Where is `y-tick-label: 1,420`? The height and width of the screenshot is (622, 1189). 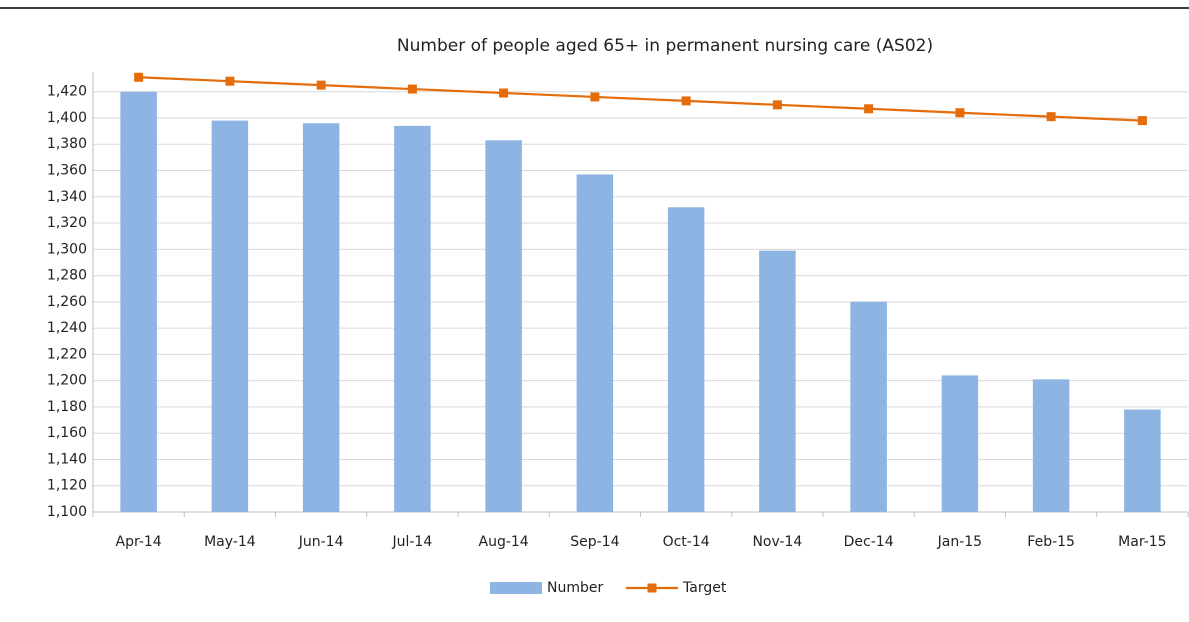 y-tick-label: 1,420 is located at coordinates (67, 92).